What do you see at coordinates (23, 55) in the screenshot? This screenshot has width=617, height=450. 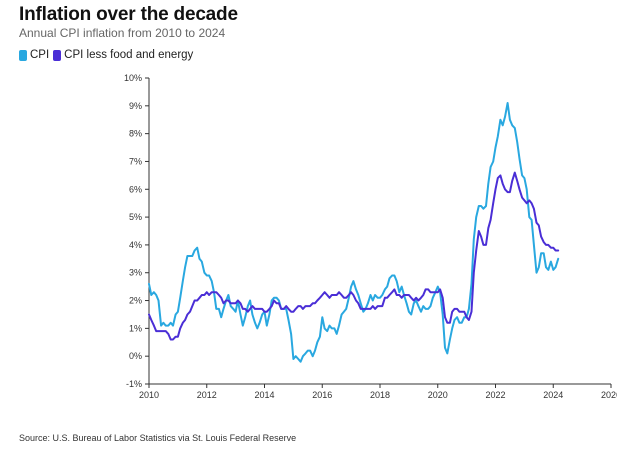 I see `legend-swatch-cpi` at bounding box center [23, 55].